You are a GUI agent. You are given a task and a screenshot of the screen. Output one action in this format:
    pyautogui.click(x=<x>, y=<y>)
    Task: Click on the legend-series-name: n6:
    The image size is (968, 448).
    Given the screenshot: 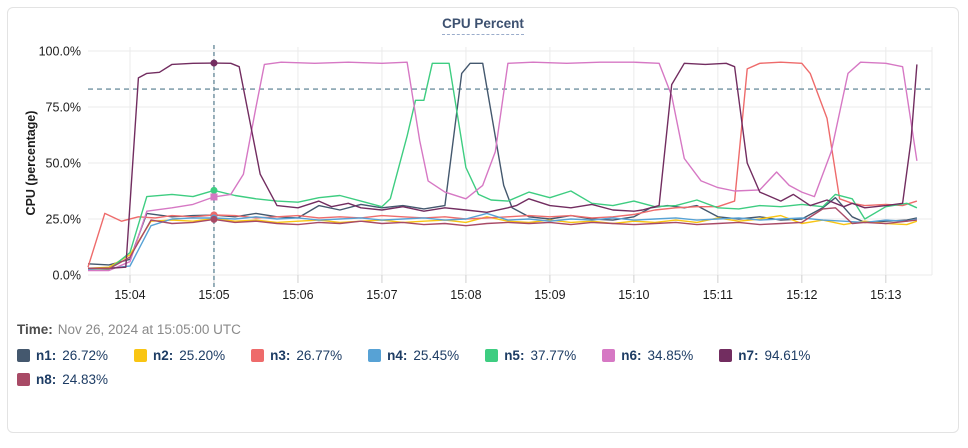 What is the action you would take?
    pyautogui.click(x=631, y=355)
    